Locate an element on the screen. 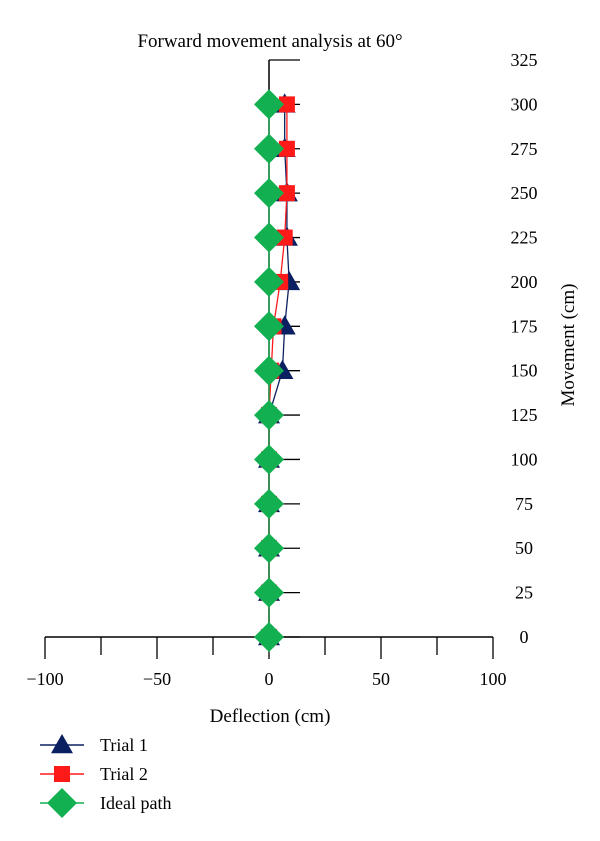 The height and width of the screenshot is (841, 600). x-axis-label: Deflection (cm) is located at coordinates (270, 716).